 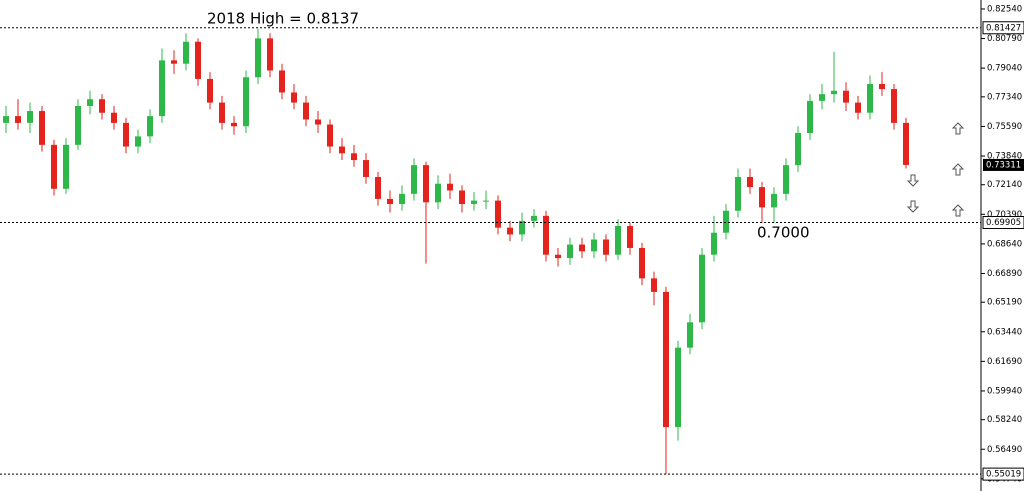 I want to click on level-label: 0.81427, so click(x=1003, y=28).